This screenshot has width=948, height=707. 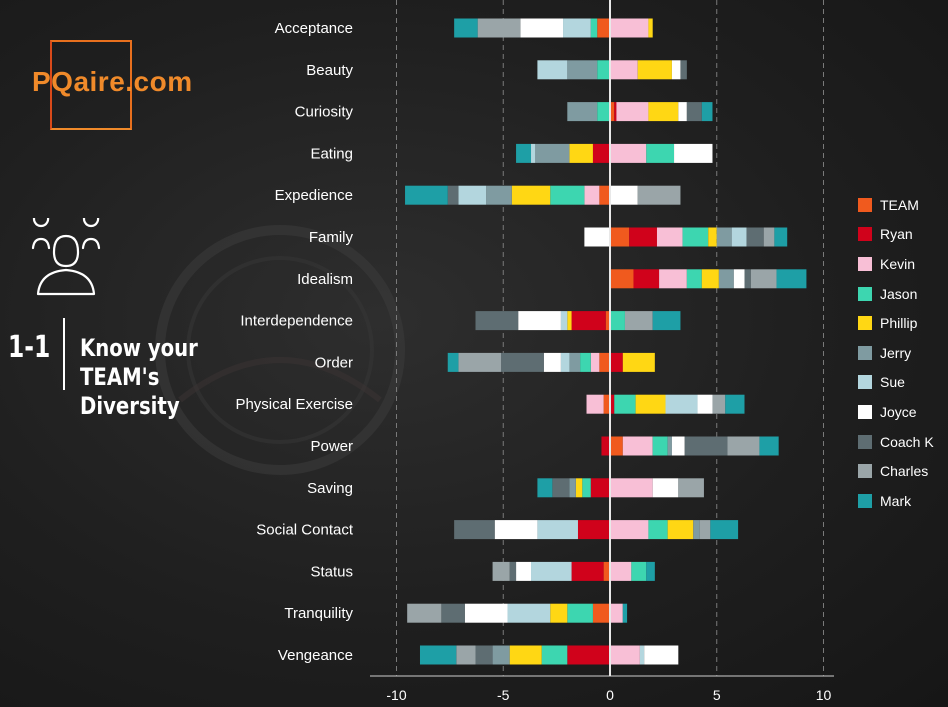 I want to click on x-tick-label: 10, so click(x=824, y=695).